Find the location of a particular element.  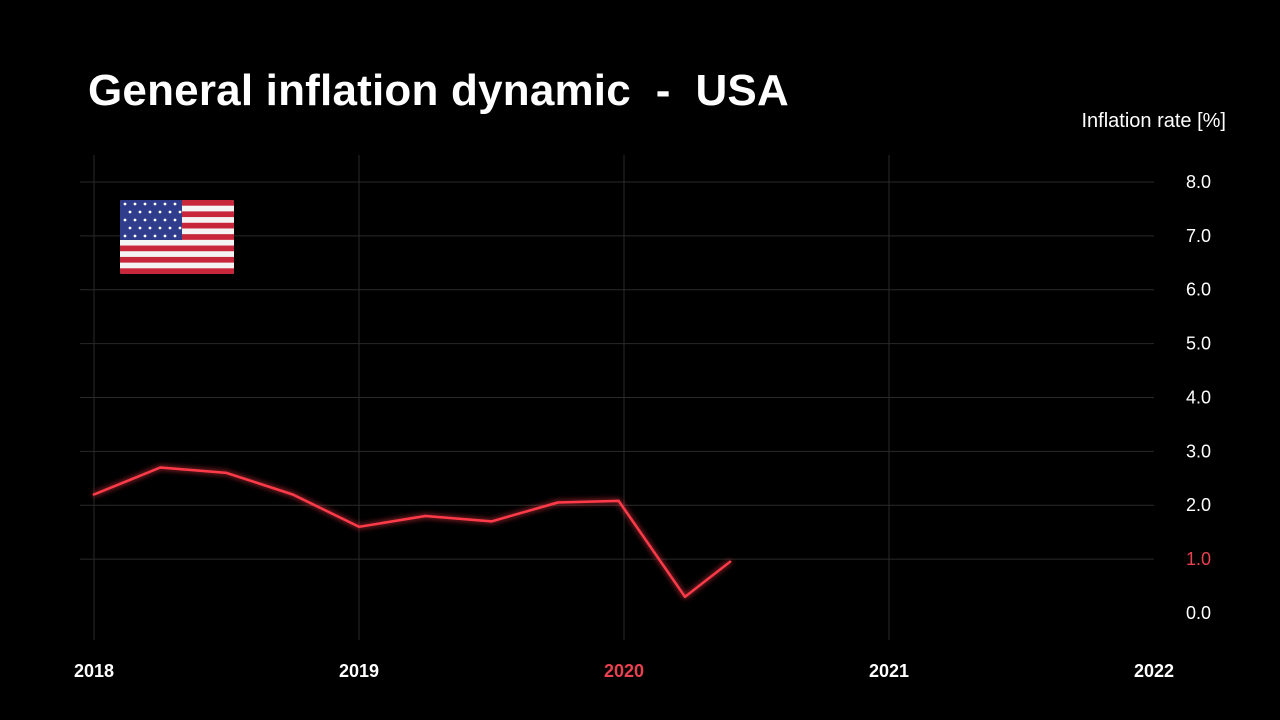

y-tick-label: 0.0 is located at coordinates (1198, 613).